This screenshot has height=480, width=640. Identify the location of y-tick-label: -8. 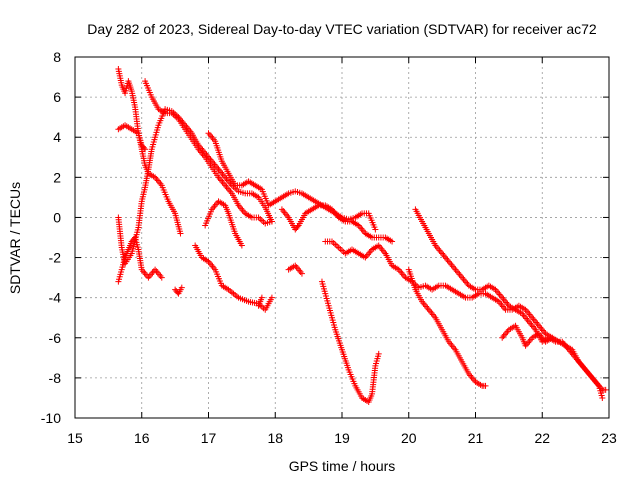
(55, 378).